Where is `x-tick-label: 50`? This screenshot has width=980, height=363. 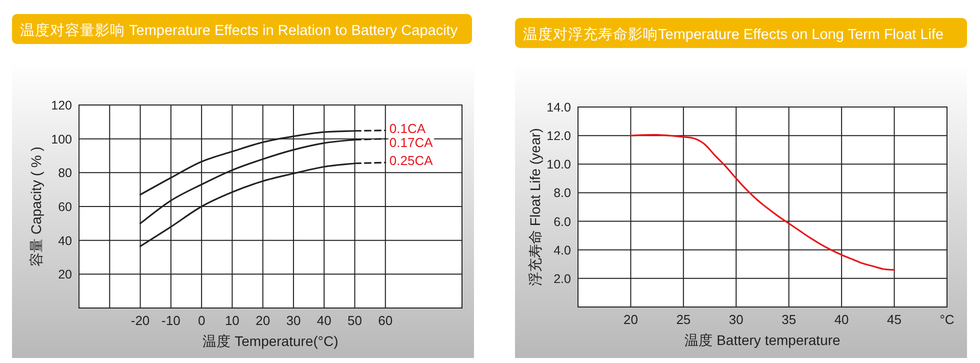
x-tick-label: 50 is located at coordinates (355, 320).